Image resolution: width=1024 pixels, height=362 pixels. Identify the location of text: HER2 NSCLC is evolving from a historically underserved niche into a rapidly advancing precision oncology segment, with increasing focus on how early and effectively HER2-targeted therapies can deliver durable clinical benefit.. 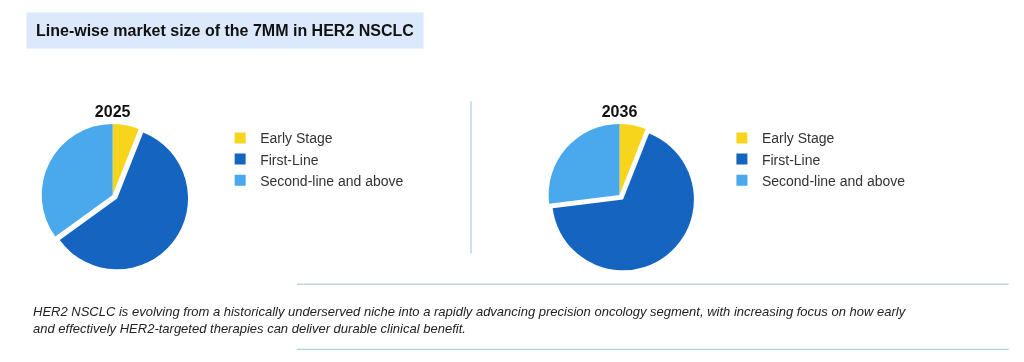
(470, 320).